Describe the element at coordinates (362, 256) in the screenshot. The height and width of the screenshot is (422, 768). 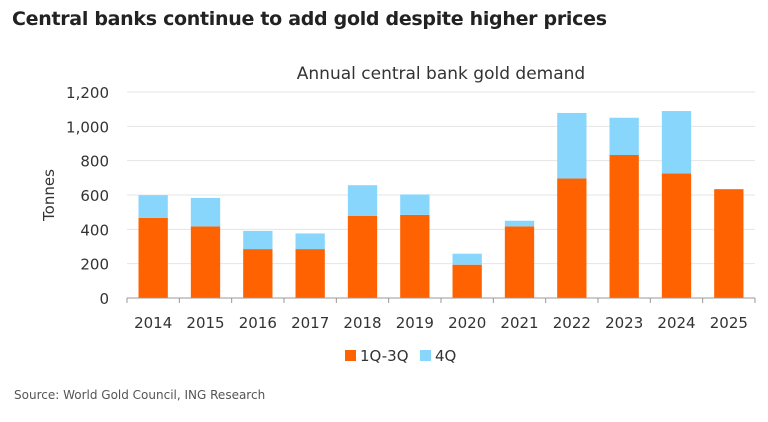
I see `bar-1q-3q-2018` at that location.